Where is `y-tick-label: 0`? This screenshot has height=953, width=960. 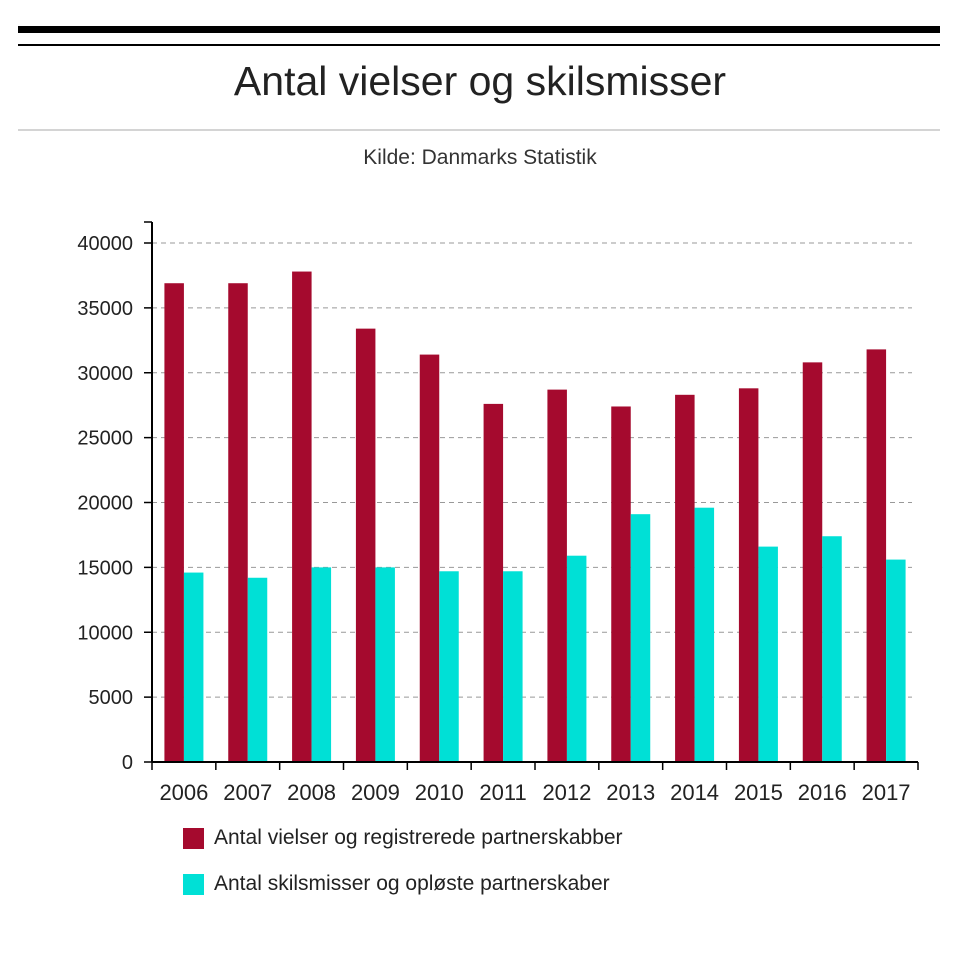 y-tick-label: 0 is located at coordinates (127, 763).